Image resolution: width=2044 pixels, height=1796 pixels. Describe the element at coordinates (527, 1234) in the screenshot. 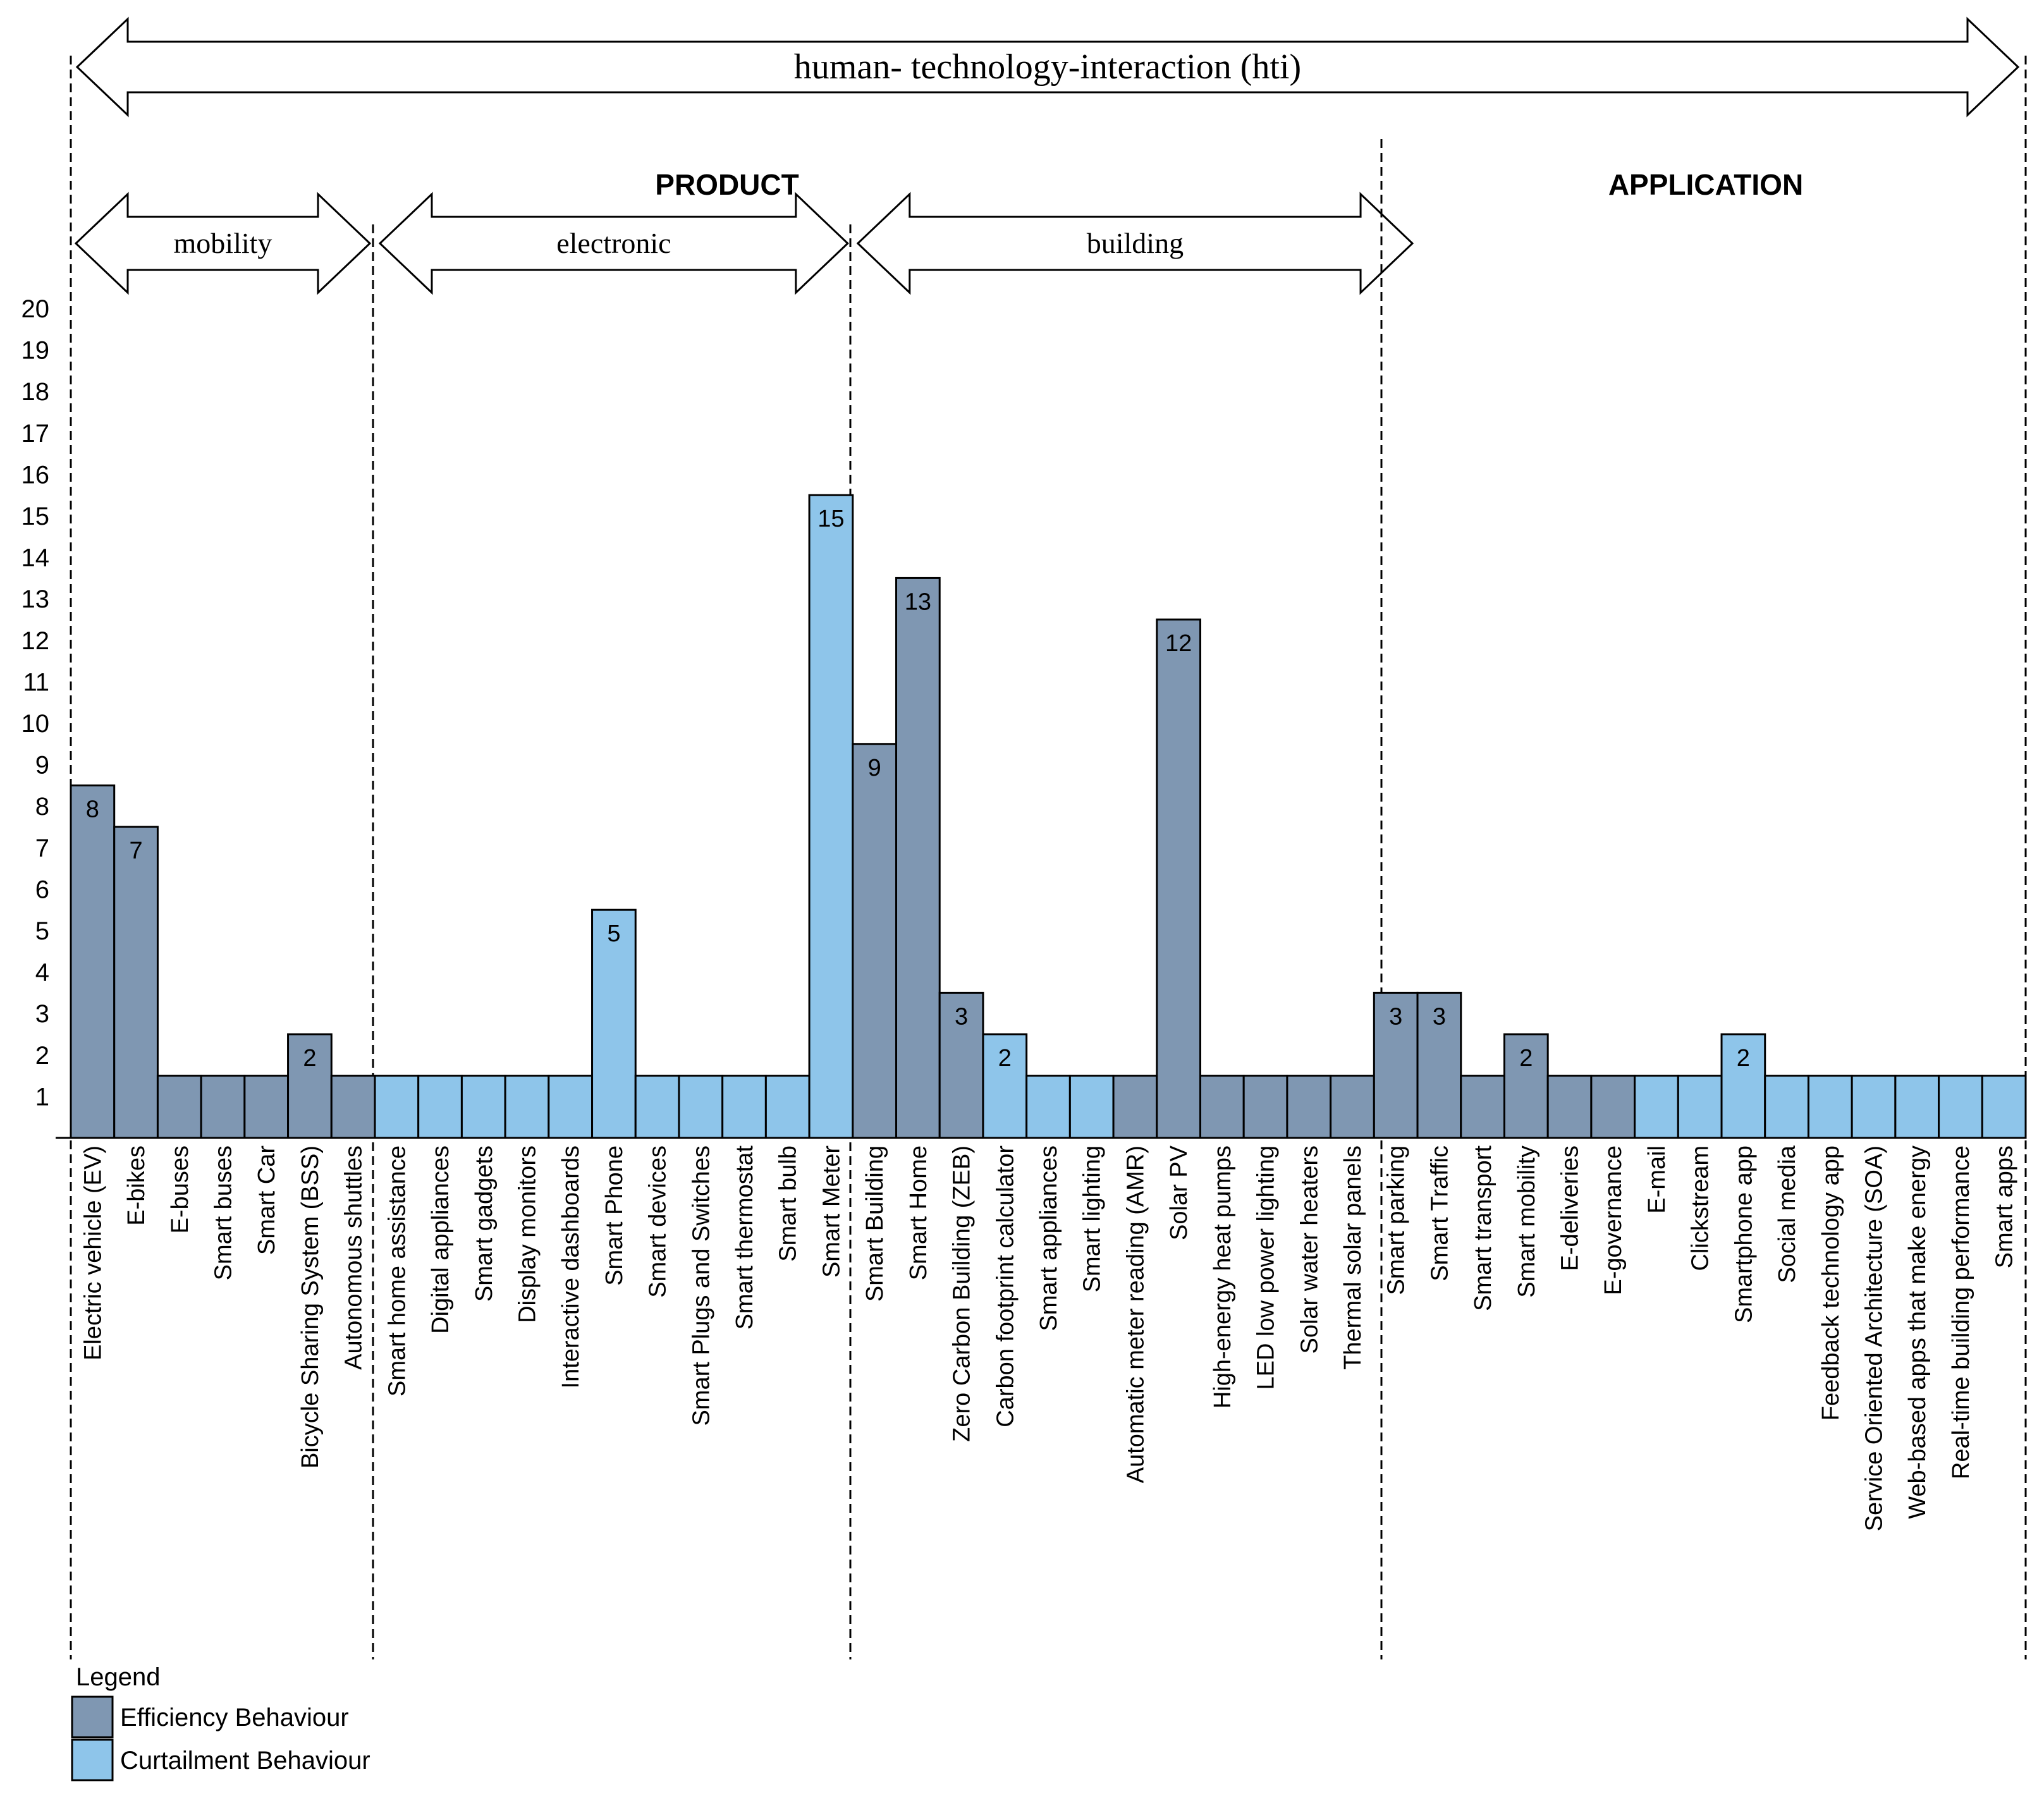

I see `category-label: Display monitors` at that location.